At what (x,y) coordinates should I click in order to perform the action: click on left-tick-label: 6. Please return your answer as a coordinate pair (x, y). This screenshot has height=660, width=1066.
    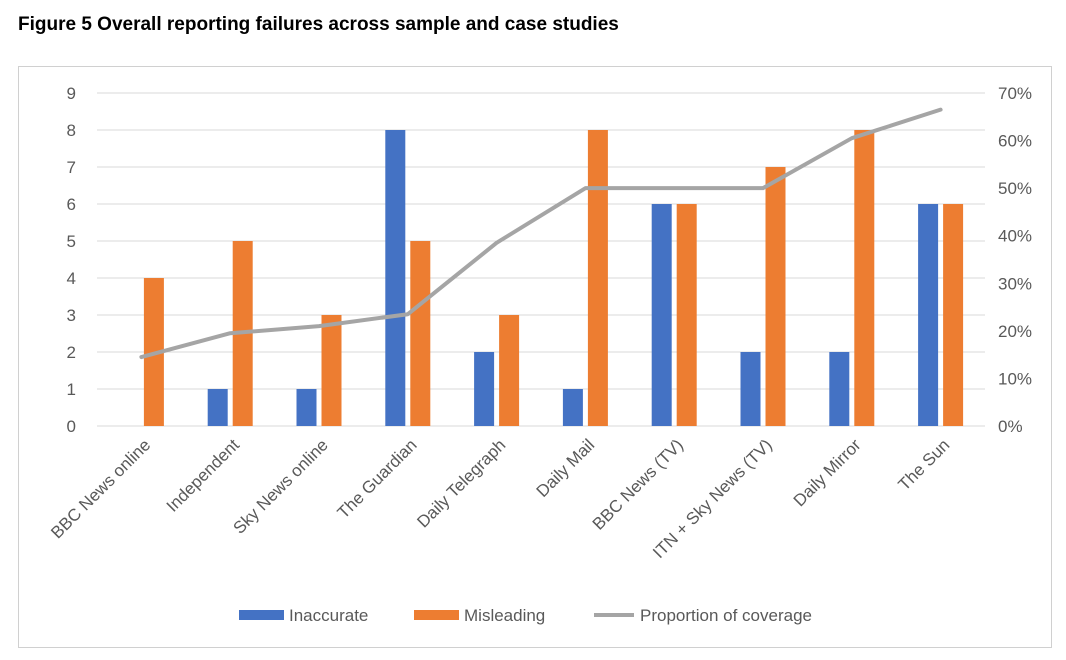
    Looking at the image, I should click on (71, 204).